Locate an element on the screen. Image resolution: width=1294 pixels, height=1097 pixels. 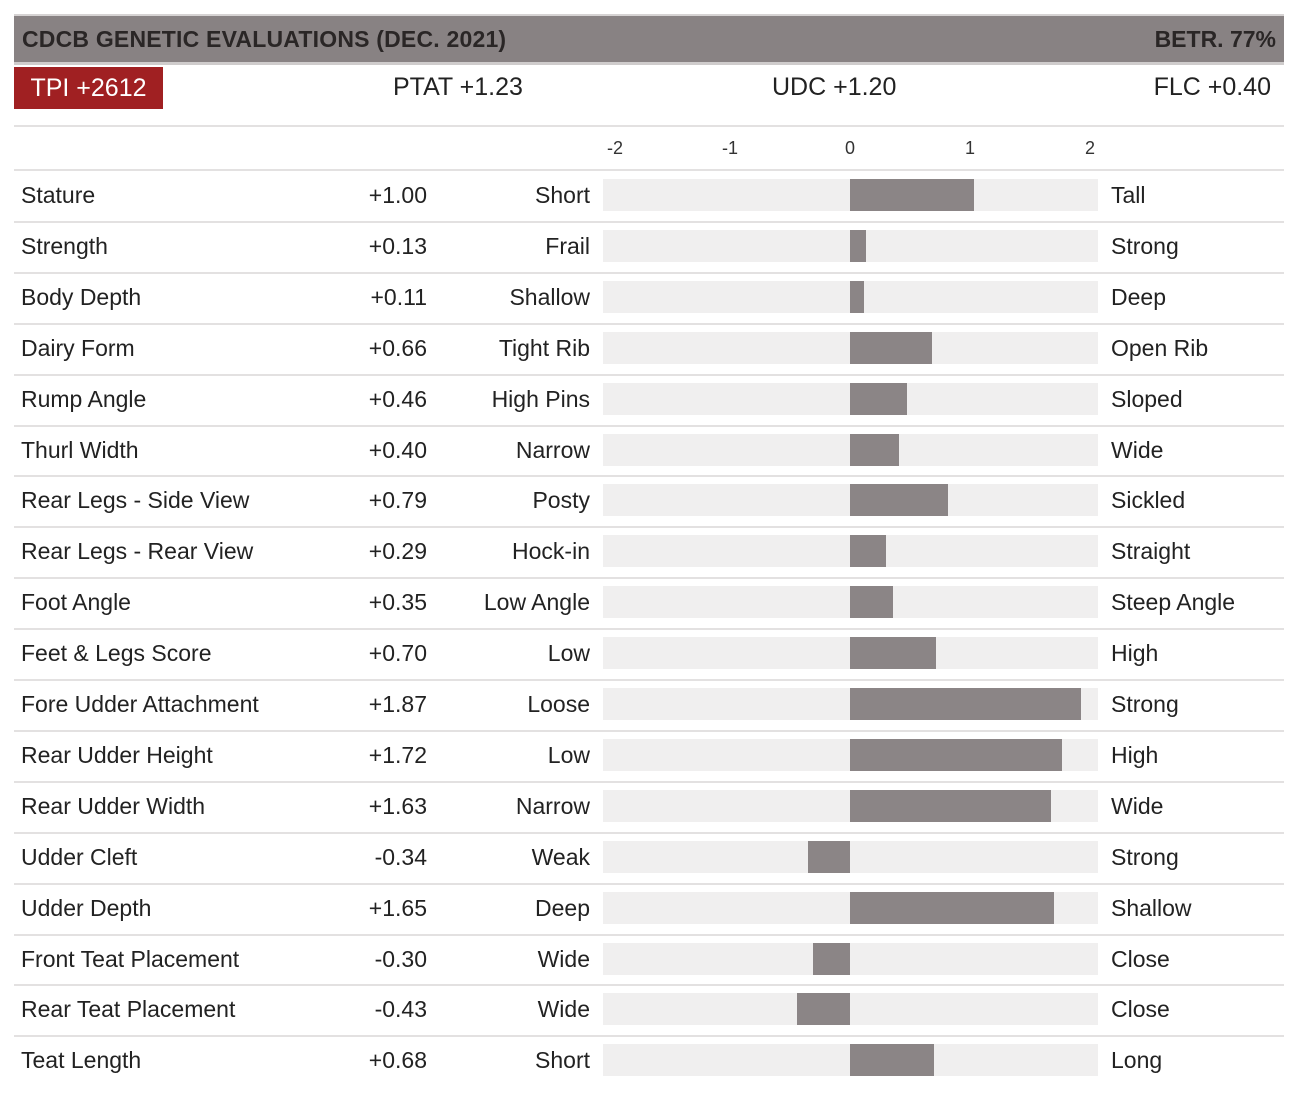
low-label: Frail is located at coordinates (567, 245).